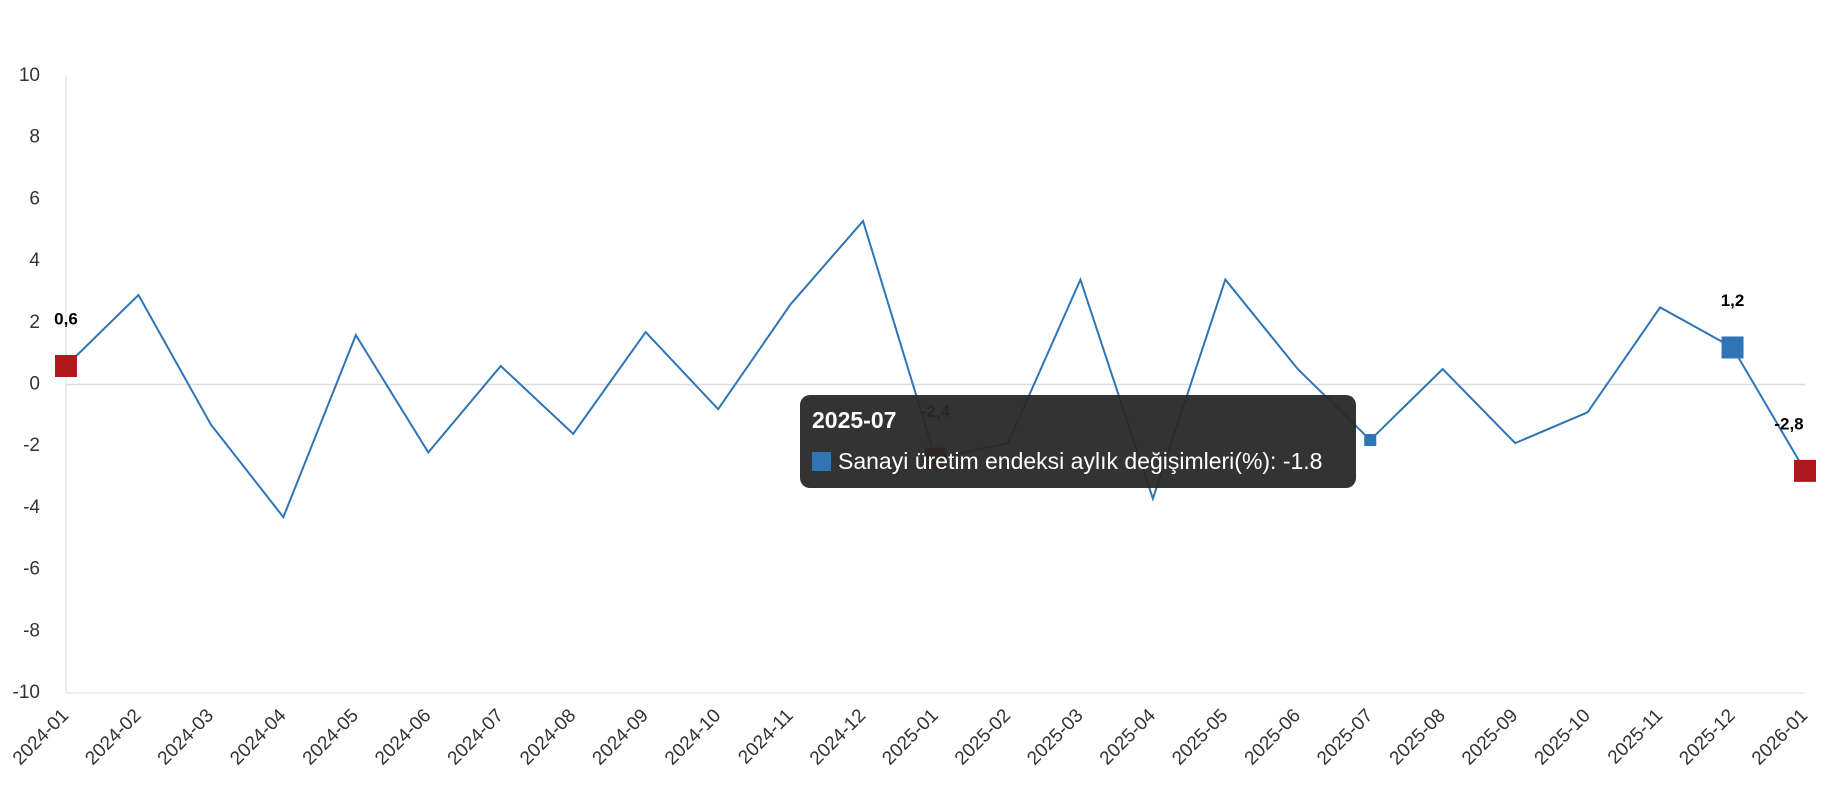 The height and width of the screenshot is (800, 1830). What do you see at coordinates (31, 569) in the screenshot?
I see `y-tick-label: -6` at bounding box center [31, 569].